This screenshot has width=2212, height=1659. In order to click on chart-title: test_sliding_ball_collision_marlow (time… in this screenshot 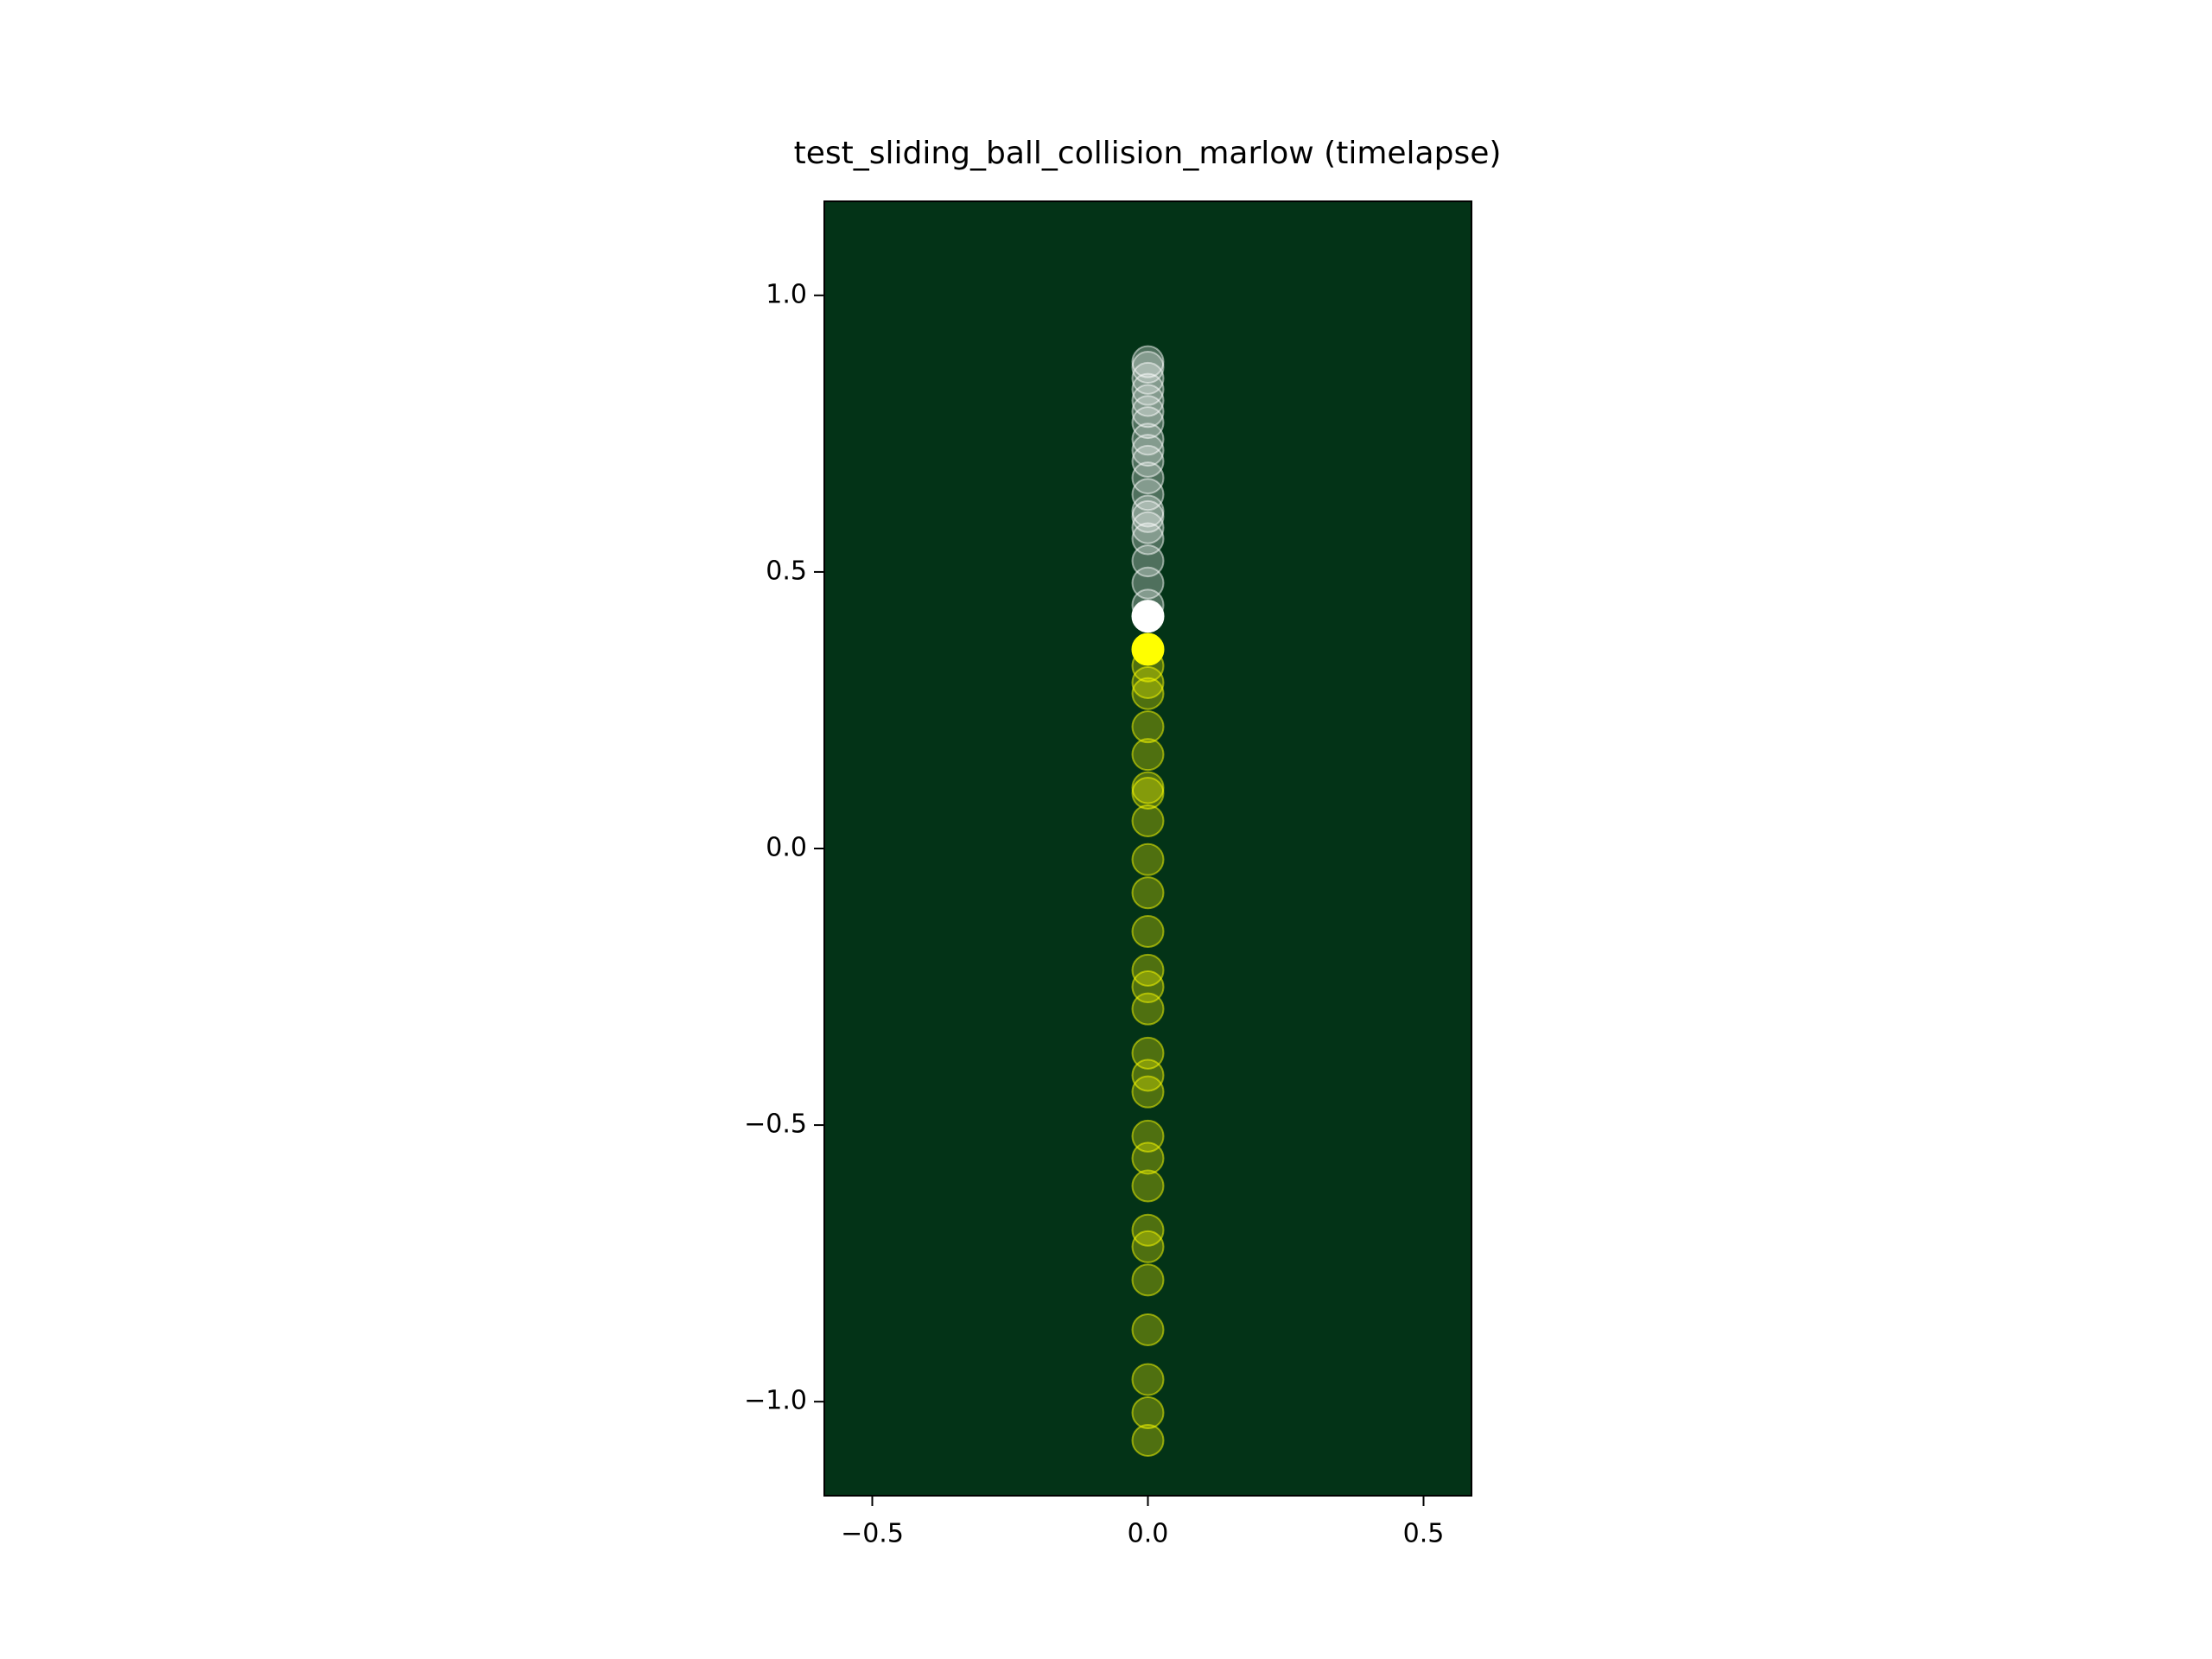, I will do `click(1148, 153)`.